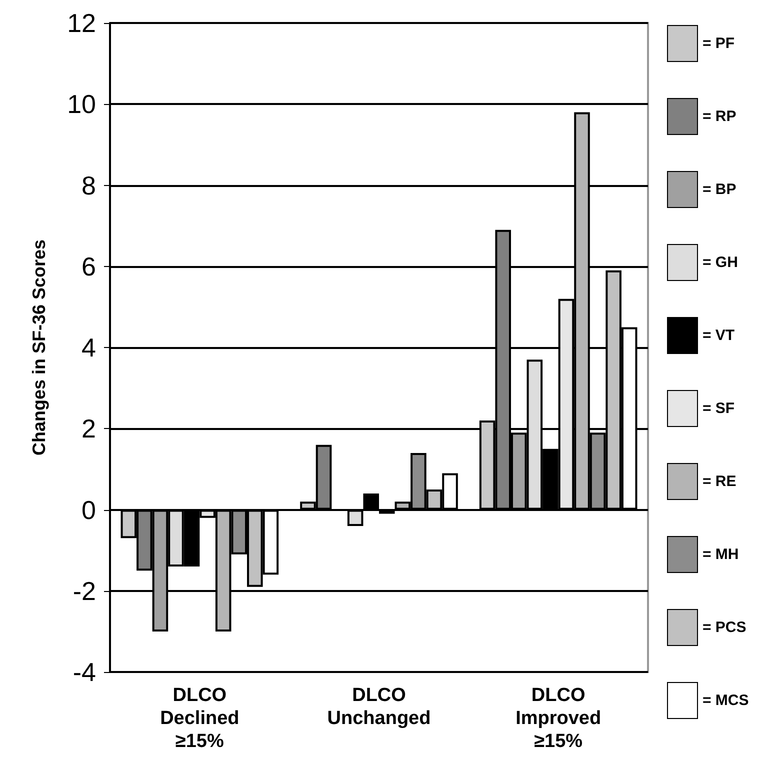 The height and width of the screenshot is (771, 762). Describe the element at coordinates (719, 116) in the screenshot. I see `legend-label: = RP` at that location.